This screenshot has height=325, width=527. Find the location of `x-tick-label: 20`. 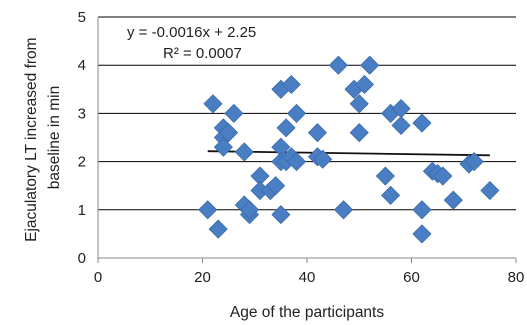

x-tick-label: 20 is located at coordinates (202, 277).